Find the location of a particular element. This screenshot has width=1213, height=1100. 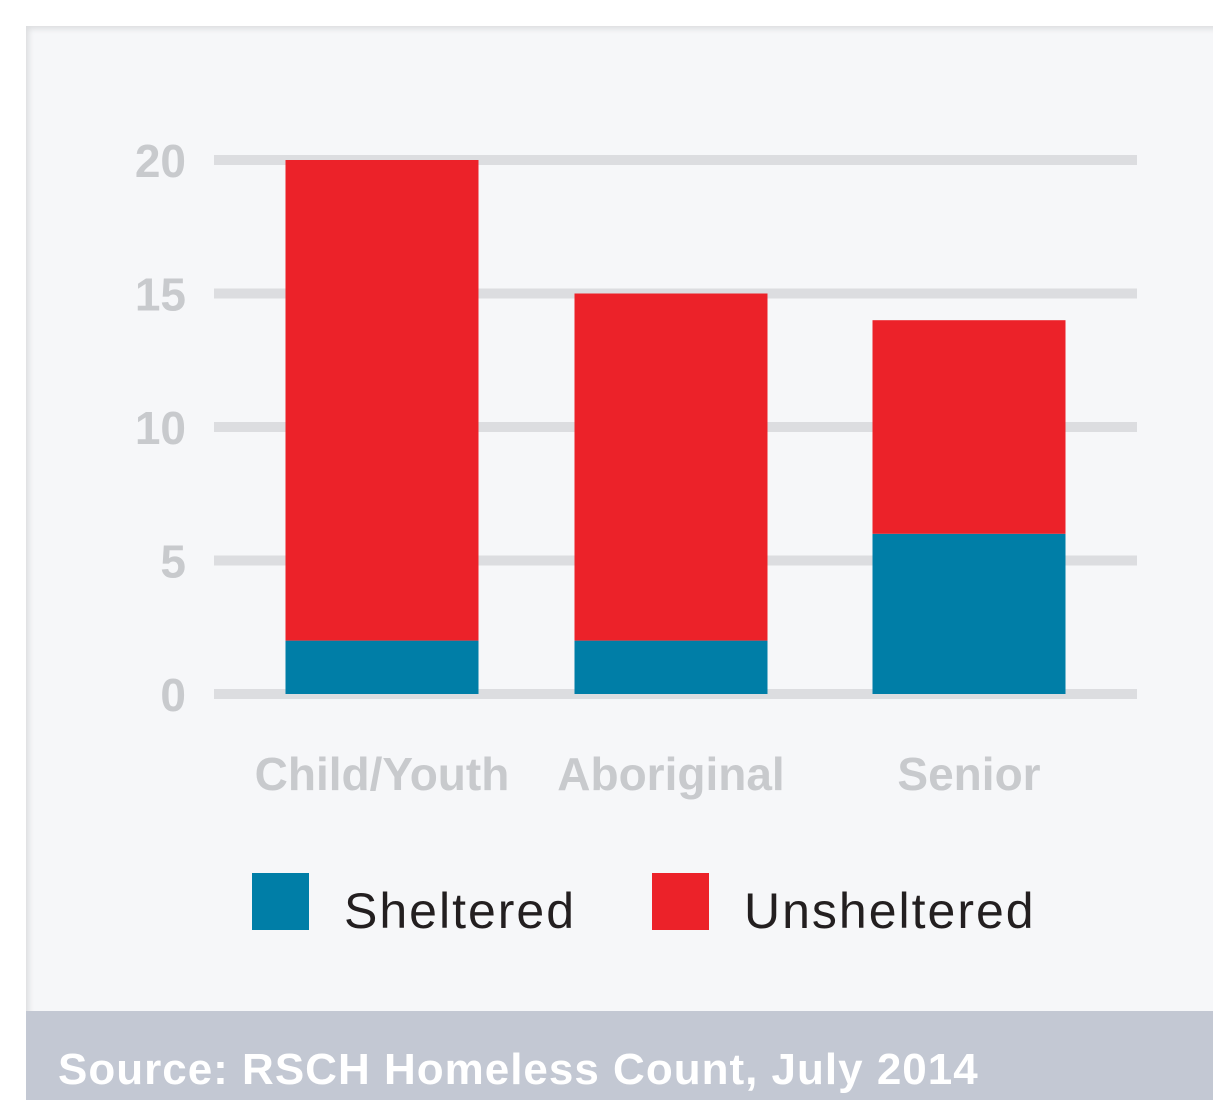

y-tick-label-5: 5 is located at coordinates (173, 562).